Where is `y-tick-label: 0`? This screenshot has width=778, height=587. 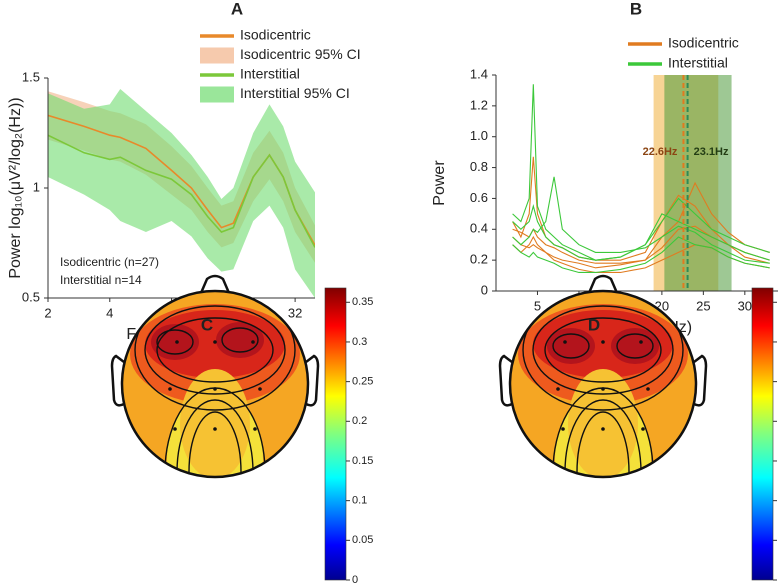
y-tick-label: 0 is located at coordinates (484, 289).